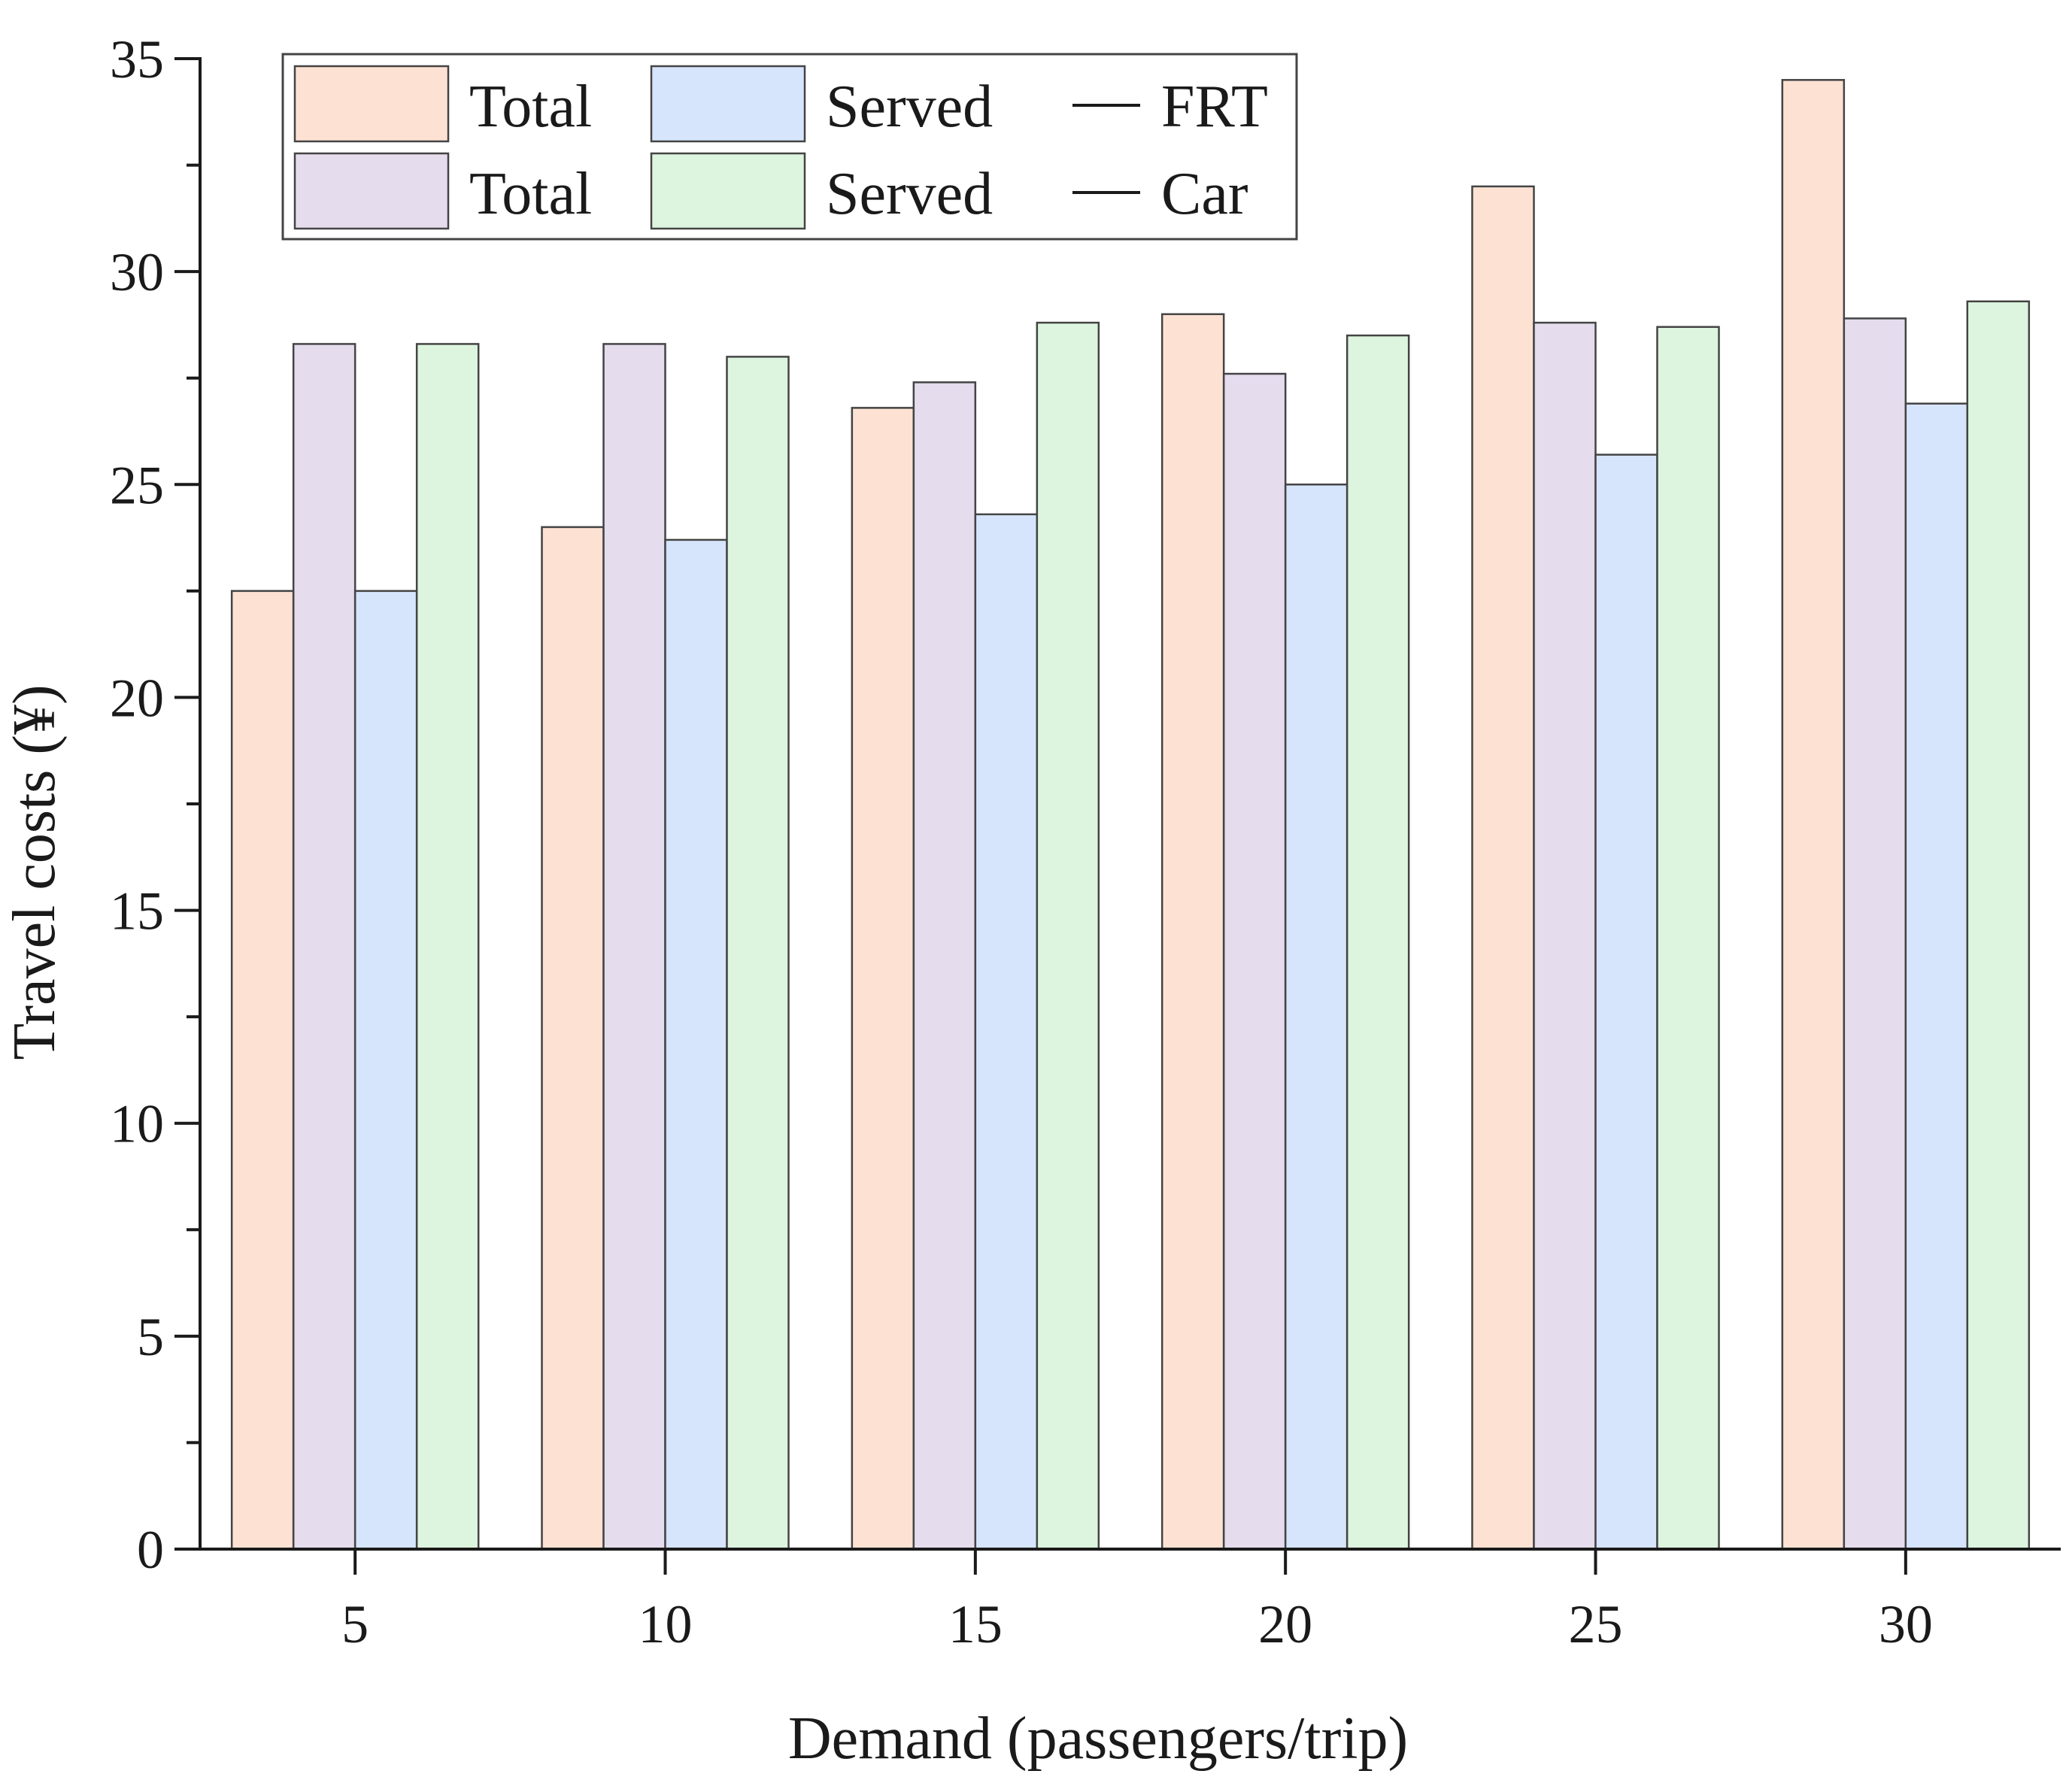  I want to click on x-tick-label: 25, so click(1596, 1624).